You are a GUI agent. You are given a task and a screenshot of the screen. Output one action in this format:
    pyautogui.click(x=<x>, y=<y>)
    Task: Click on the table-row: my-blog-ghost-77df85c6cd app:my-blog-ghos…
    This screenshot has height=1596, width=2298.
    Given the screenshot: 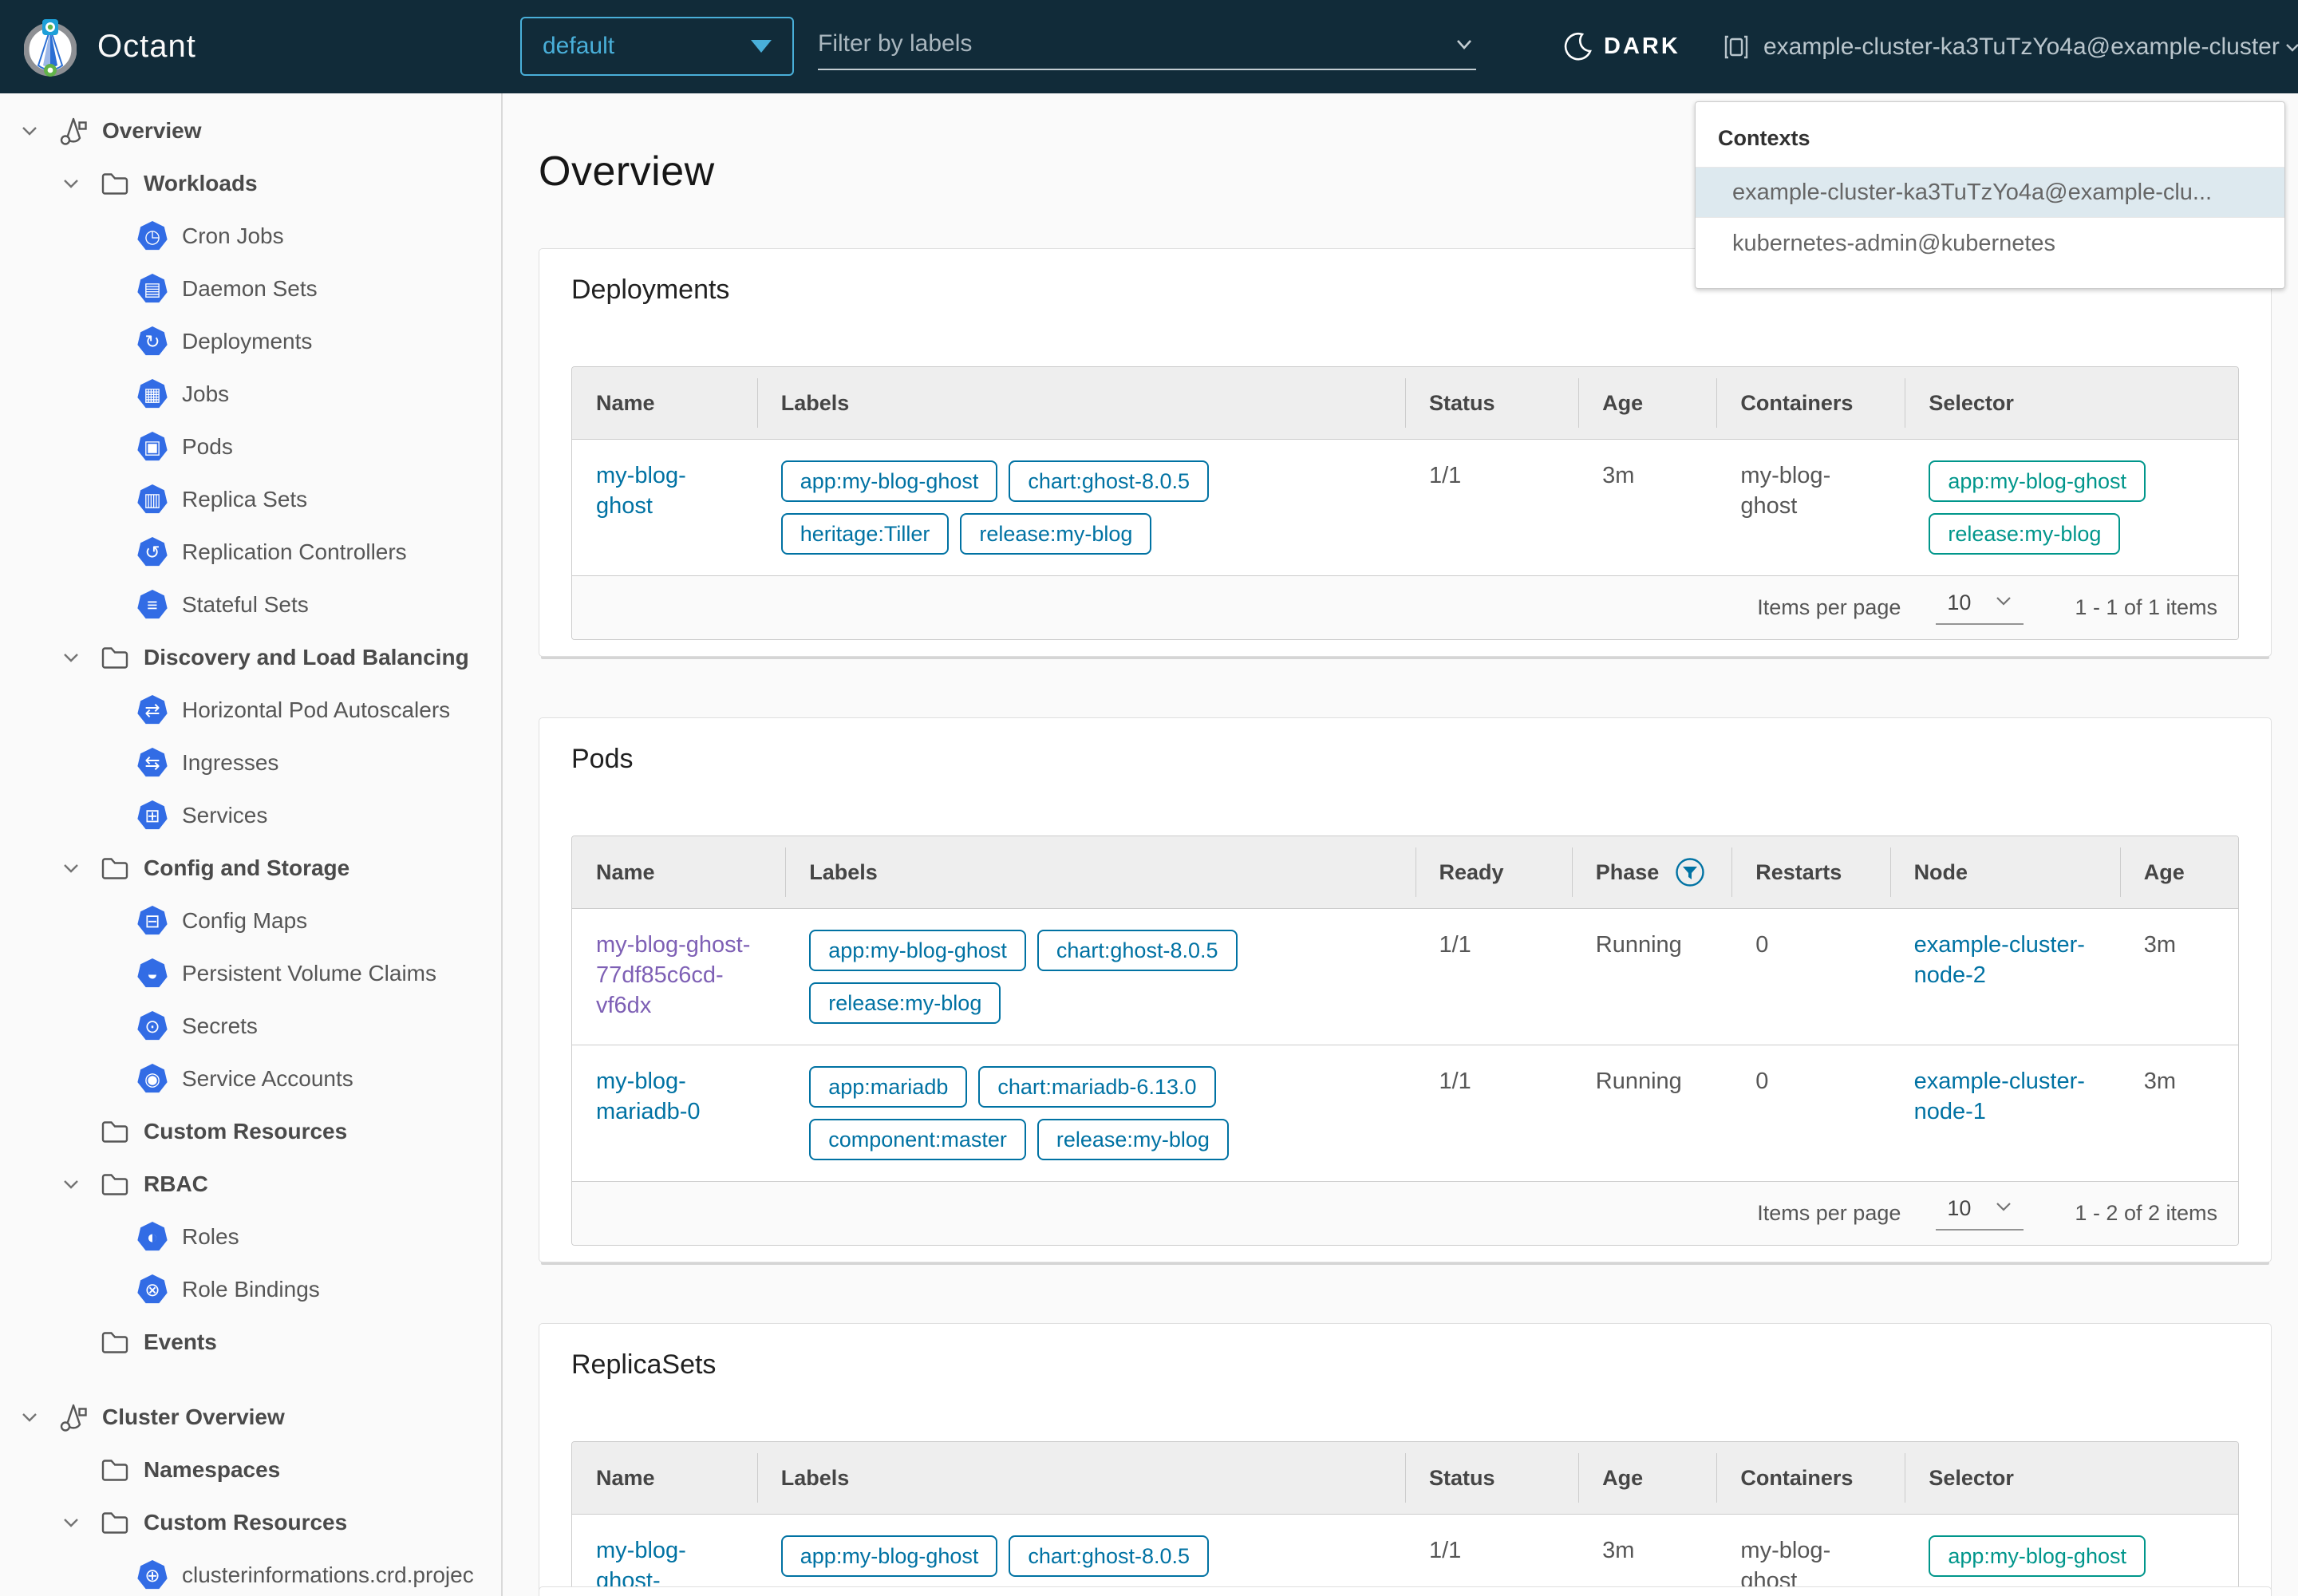 What is the action you would take?
    pyautogui.click(x=1405, y=1555)
    